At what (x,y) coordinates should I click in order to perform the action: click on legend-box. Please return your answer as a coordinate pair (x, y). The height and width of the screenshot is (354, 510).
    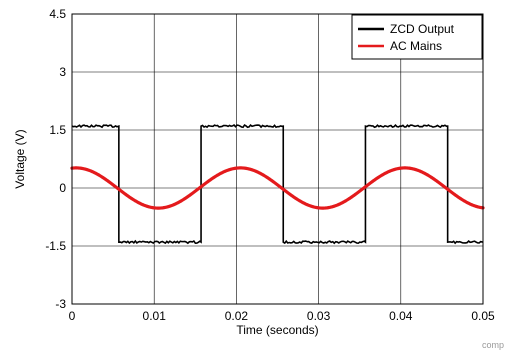
    Looking at the image, I should click on (417, 37).